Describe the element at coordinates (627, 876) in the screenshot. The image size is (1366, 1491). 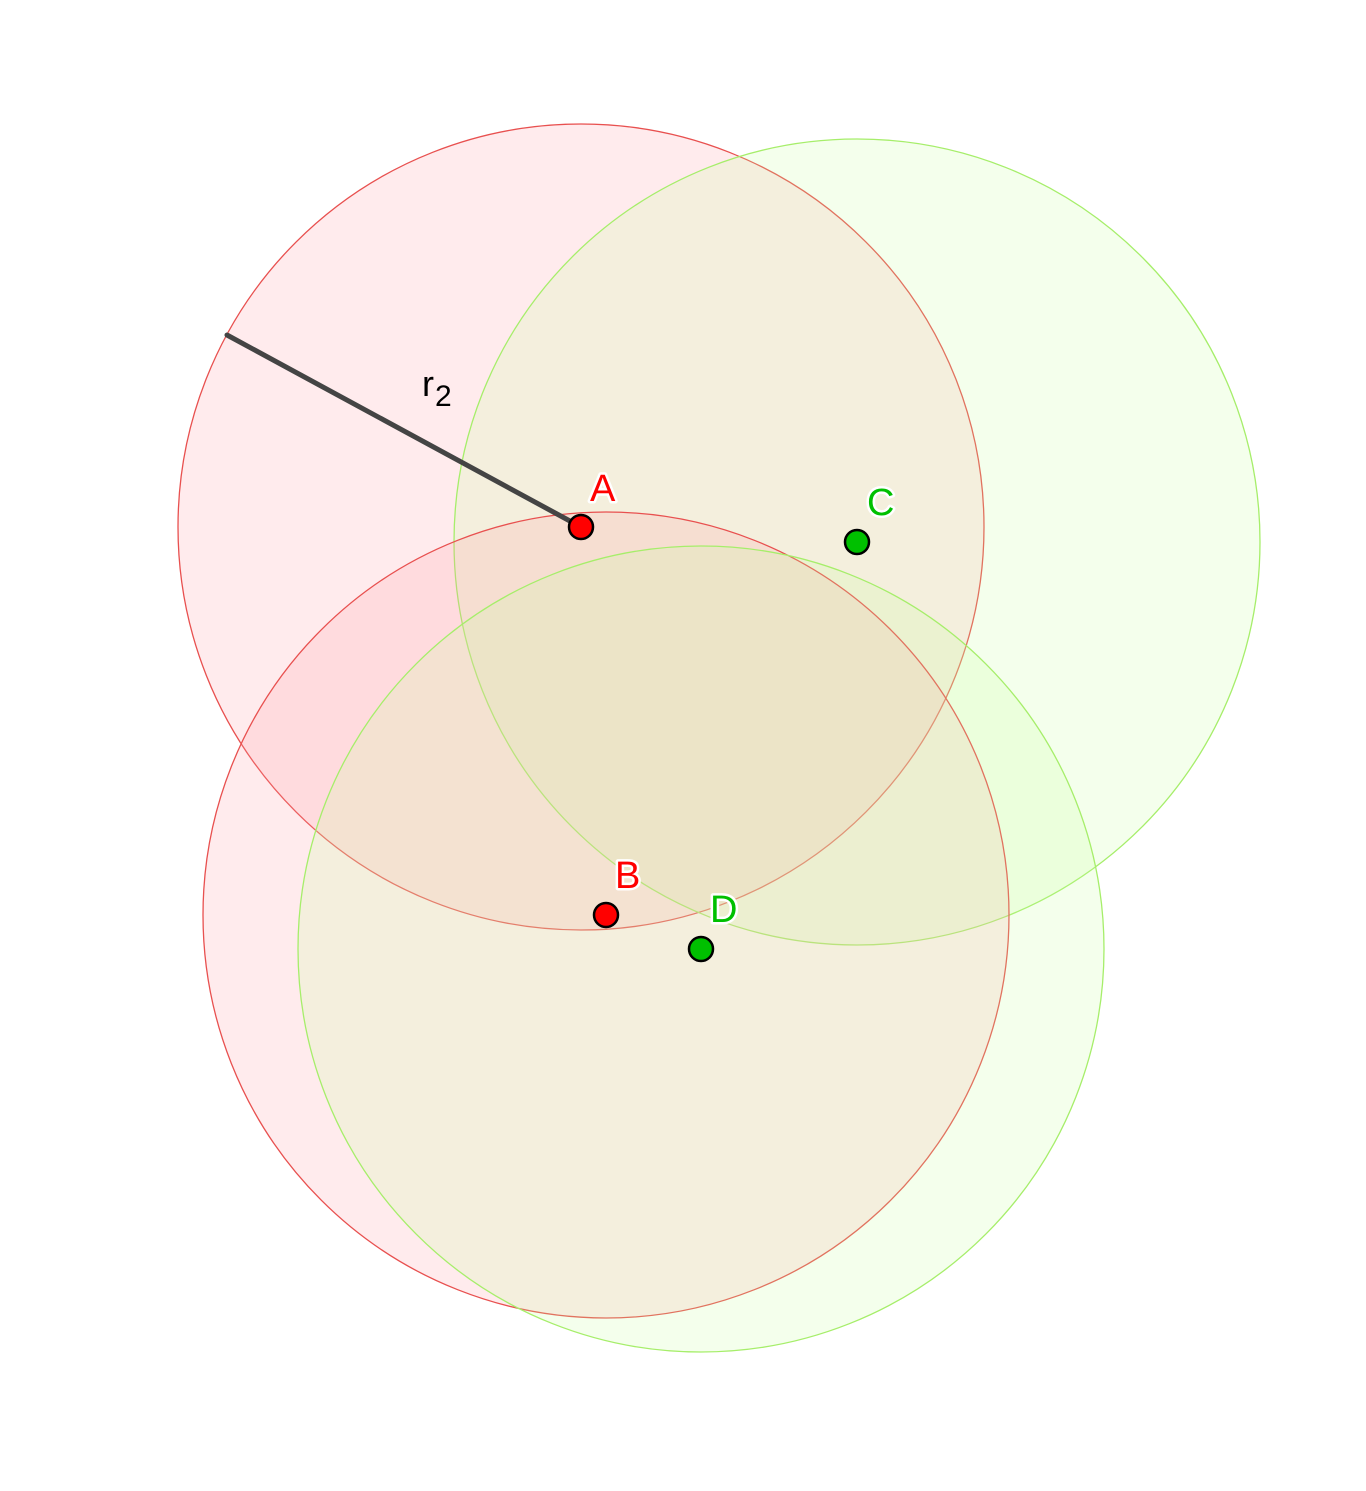
I see `point-label-b: B` at that location.